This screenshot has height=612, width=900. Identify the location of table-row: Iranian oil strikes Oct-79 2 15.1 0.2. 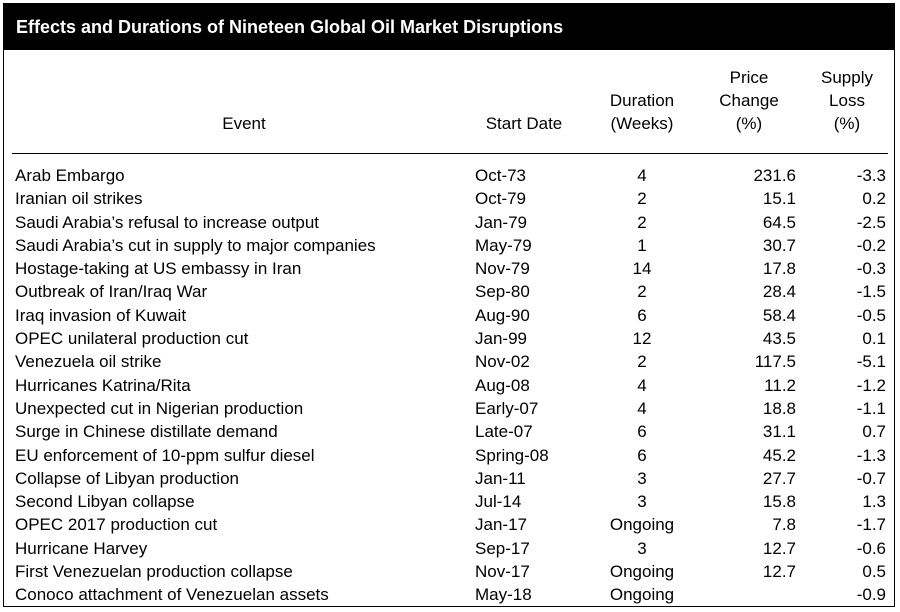
(449, 198).